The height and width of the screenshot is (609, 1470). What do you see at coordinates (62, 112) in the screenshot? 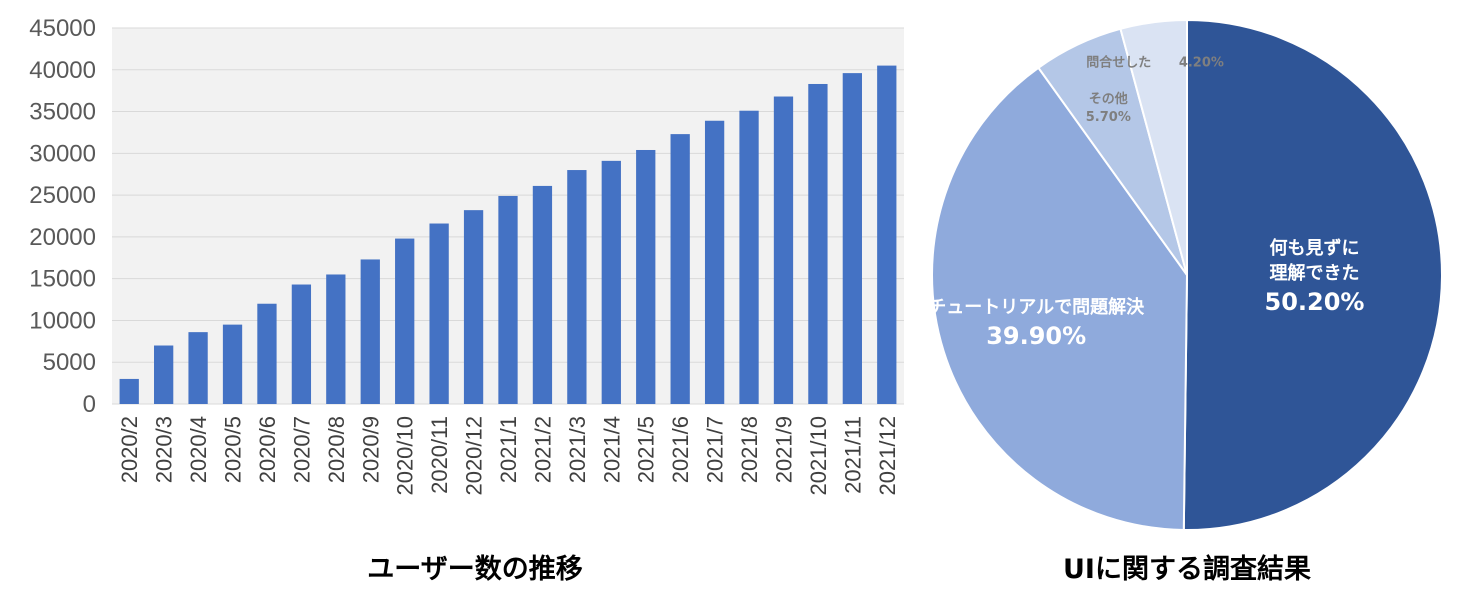
I see `y-tick-label: 35000` at bounding box center [62, 112].